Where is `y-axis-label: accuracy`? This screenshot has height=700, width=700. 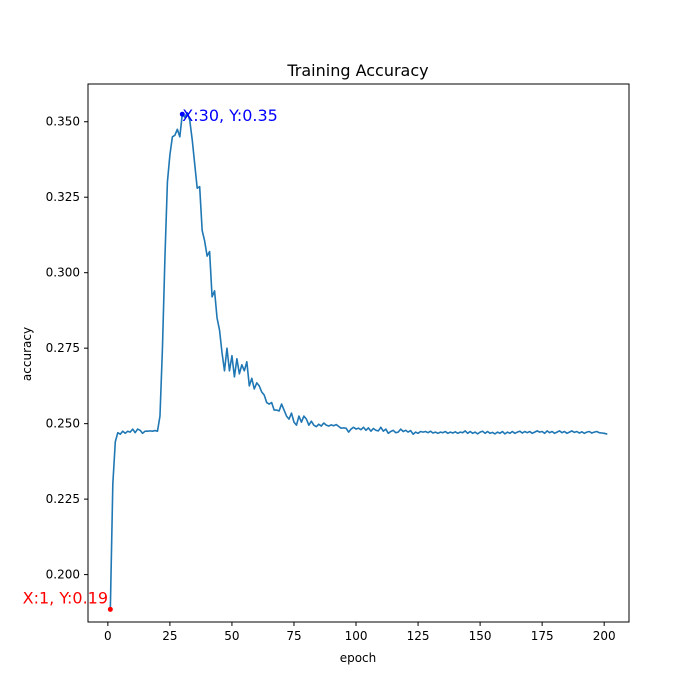 y-axis-label: accuracy is located at coordinates (27, 354).